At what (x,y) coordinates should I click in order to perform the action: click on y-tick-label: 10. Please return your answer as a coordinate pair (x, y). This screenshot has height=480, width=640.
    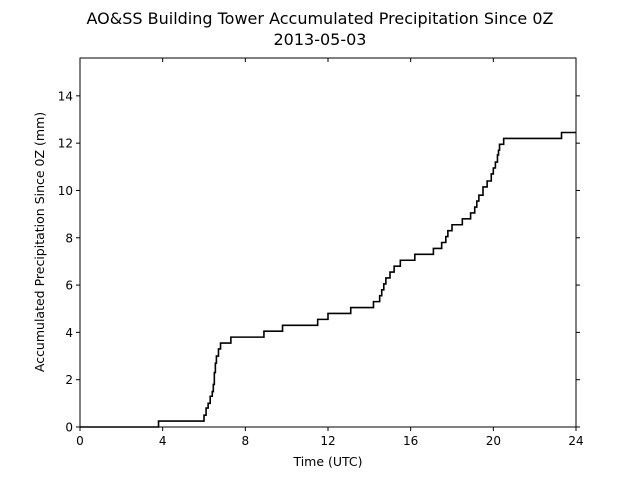
    Looking at the image, I should click on (65, 191).